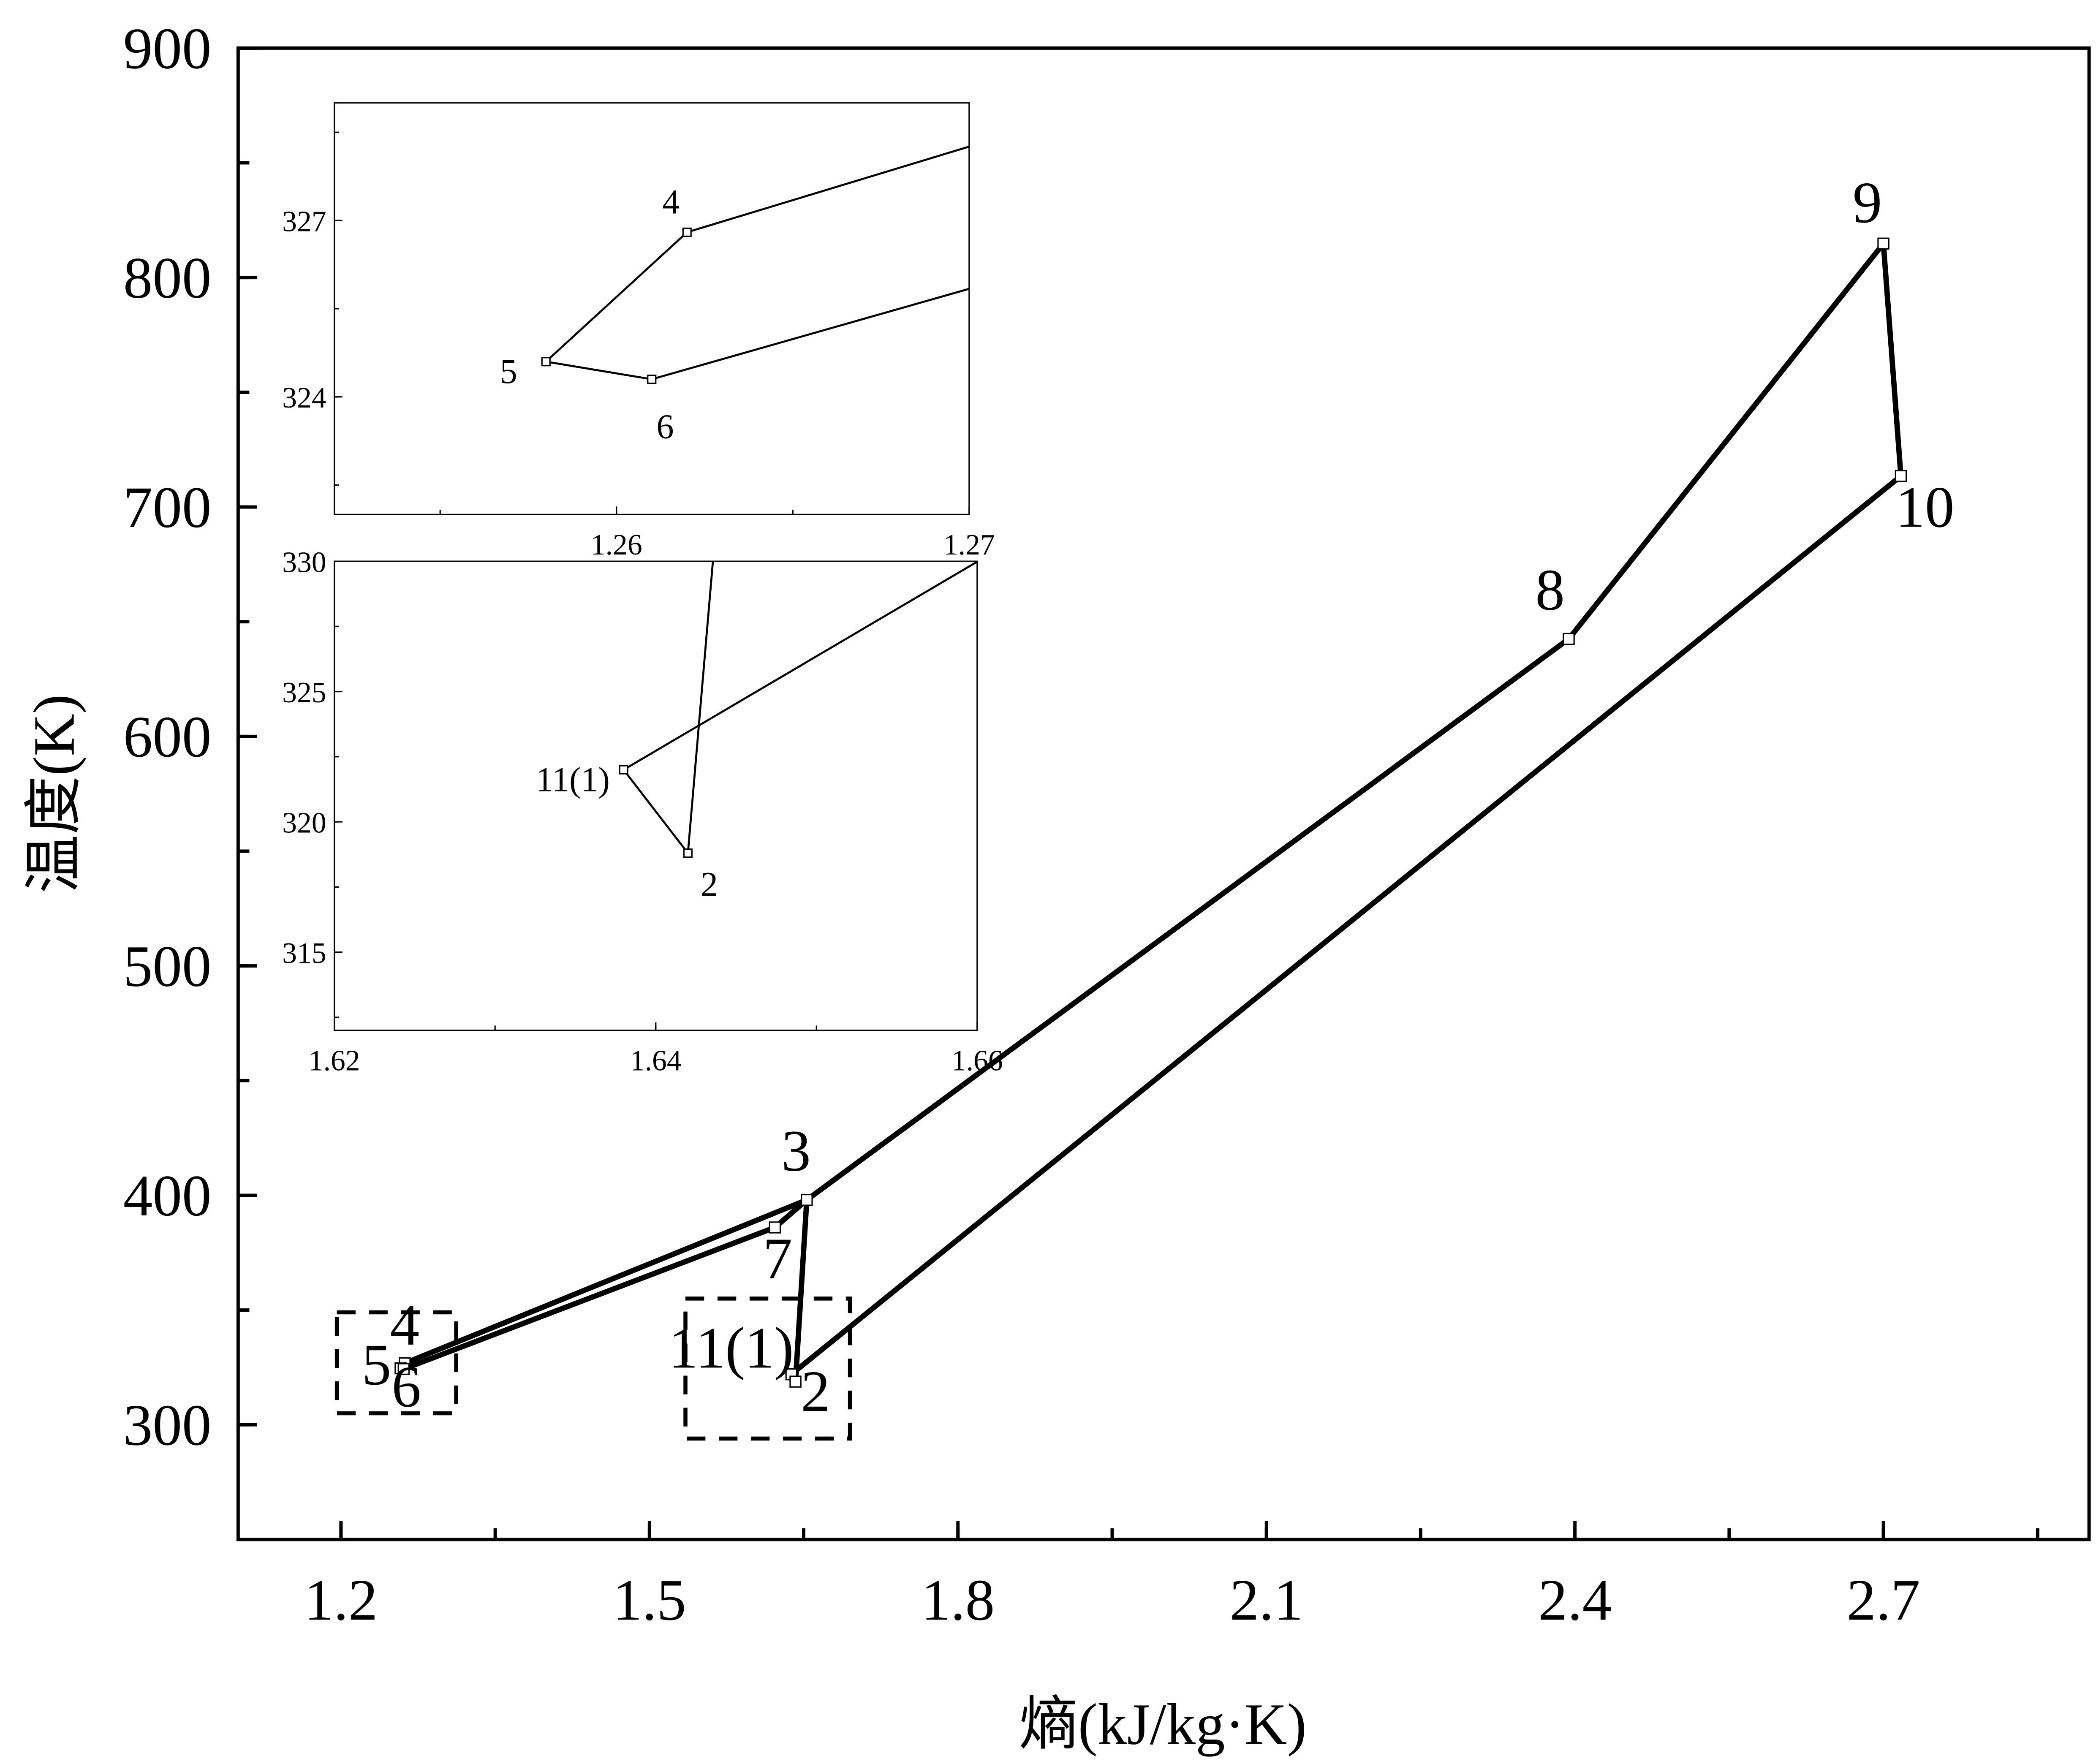 The height and width of the screenshot is (1764, 2096). What do you see at coordinates (341, 1600) in the screenshot?
I see `x-tick-label: 1.2` at bounding box center [341, 1600].